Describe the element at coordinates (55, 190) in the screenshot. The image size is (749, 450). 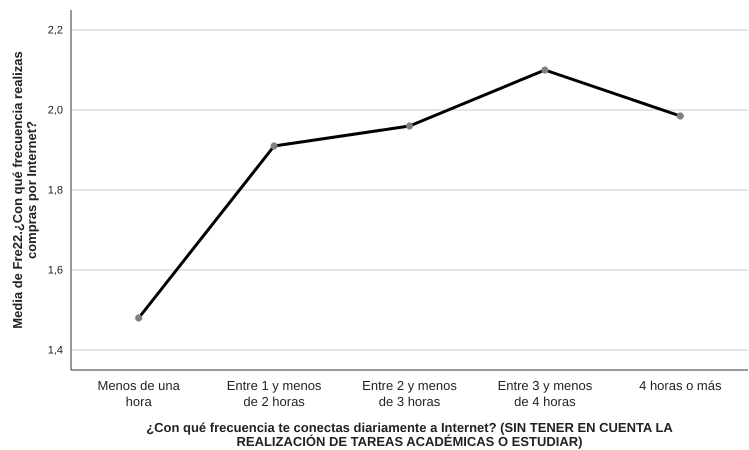
I see `y-tick-label: 1,8` at that location.